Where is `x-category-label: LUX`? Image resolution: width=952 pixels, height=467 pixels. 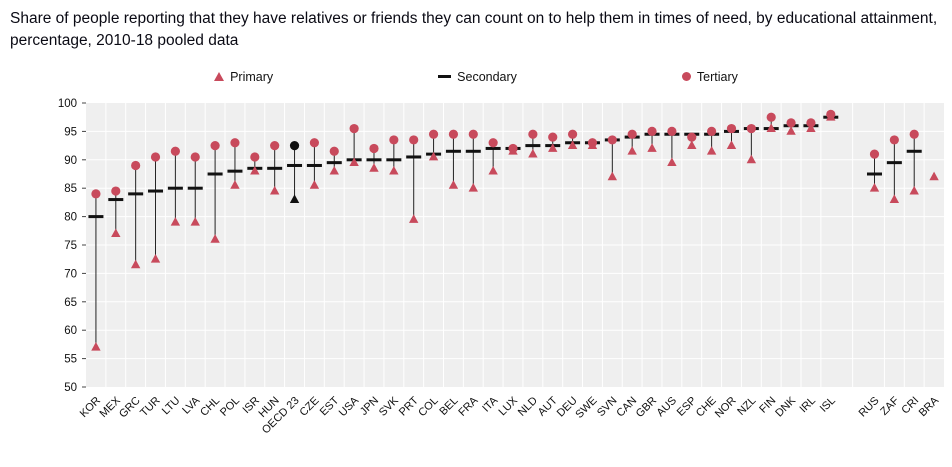
x-category-label: LUX is located at coordinates (509, 406).